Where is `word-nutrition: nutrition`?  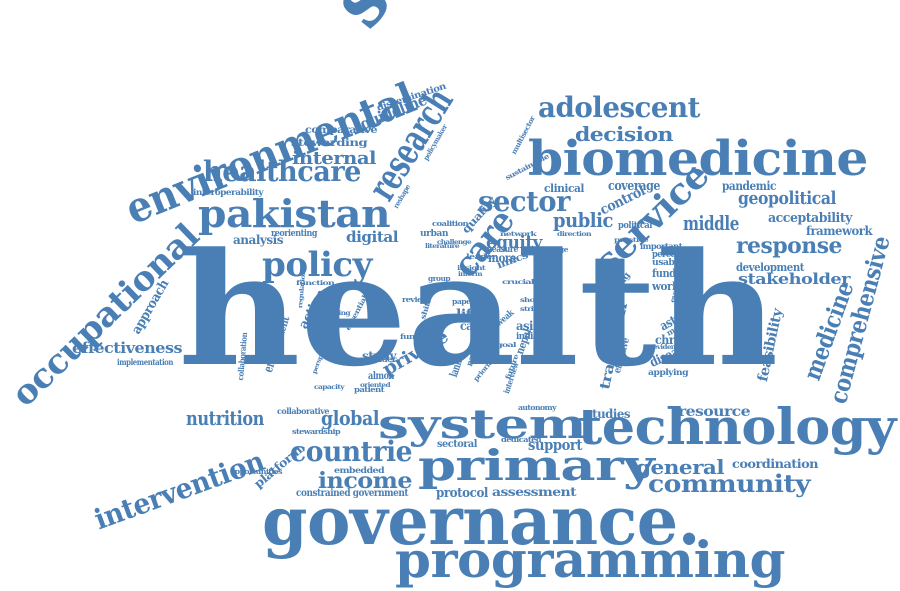 word-nutrition: nutrition is located at coordinates (225, 418).